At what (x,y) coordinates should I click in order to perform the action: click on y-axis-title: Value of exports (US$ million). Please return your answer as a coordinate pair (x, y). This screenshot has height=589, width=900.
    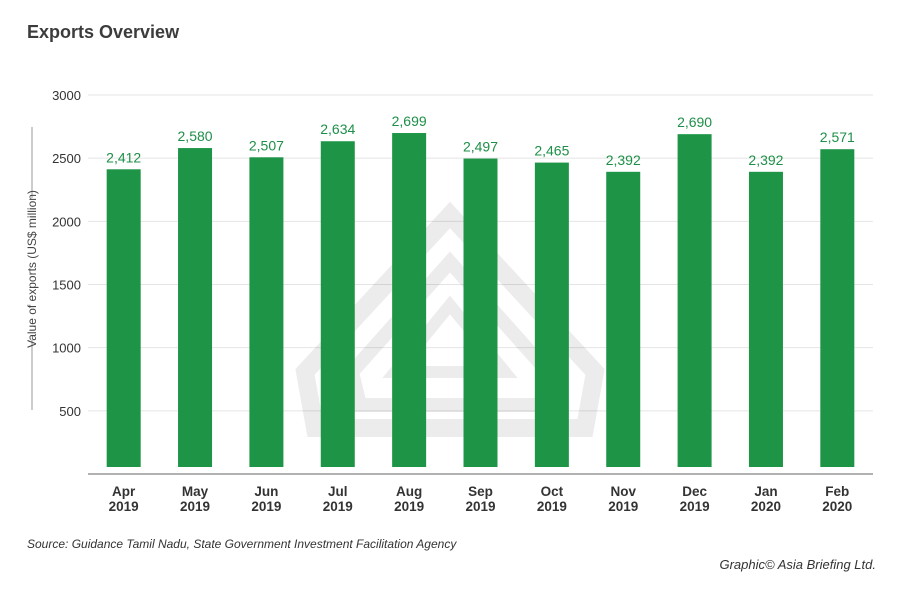
    Looking at the image, I should click on (32, 269).